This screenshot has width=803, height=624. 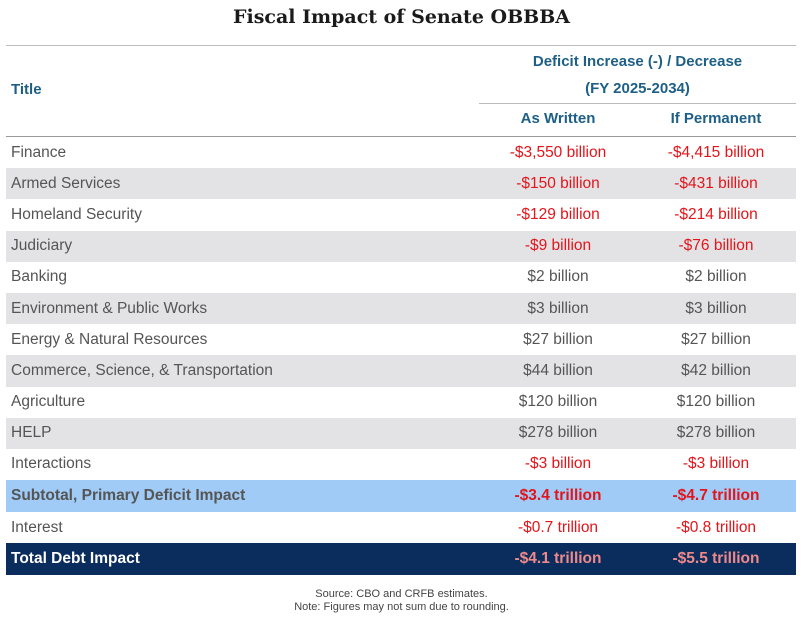 I want to click on row-label: Energy & Natural Resources, so click(x=109, y=339).